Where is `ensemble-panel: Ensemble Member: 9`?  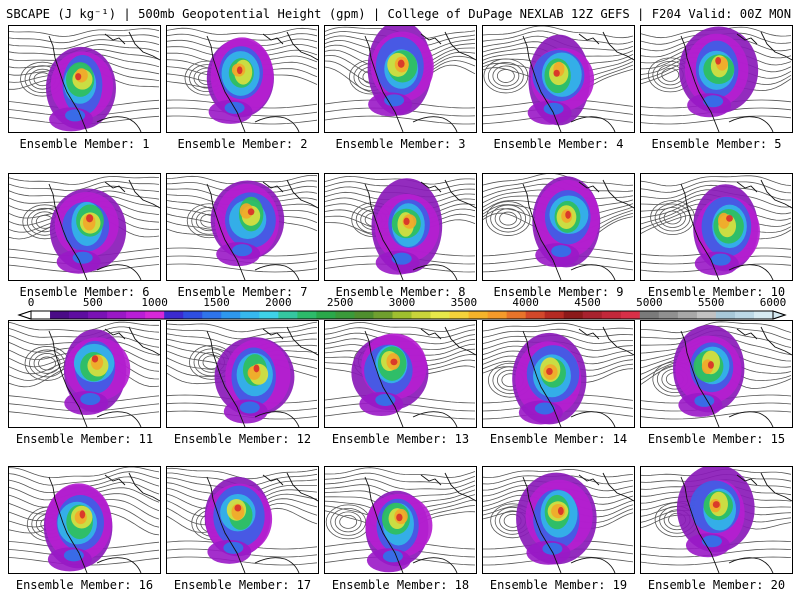 ensemble-panel: Ensemble Member: 9 is located at coordinates (558, 236).